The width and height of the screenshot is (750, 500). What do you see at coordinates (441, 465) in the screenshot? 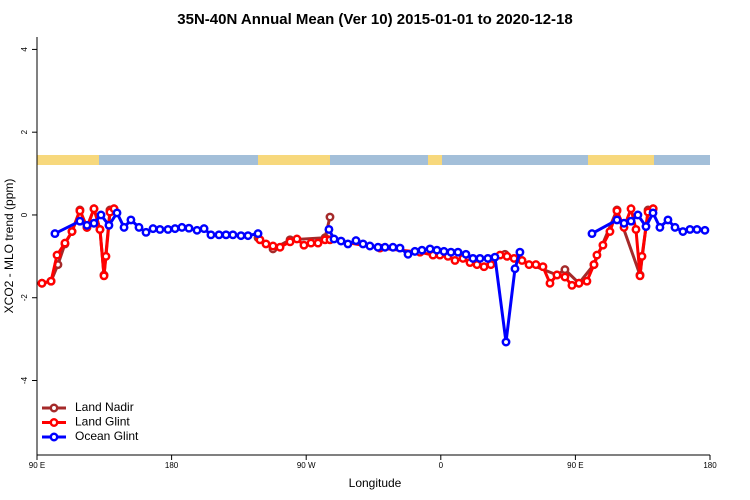
I see `x-tick-label: 0` at bounding box center [441, 465].